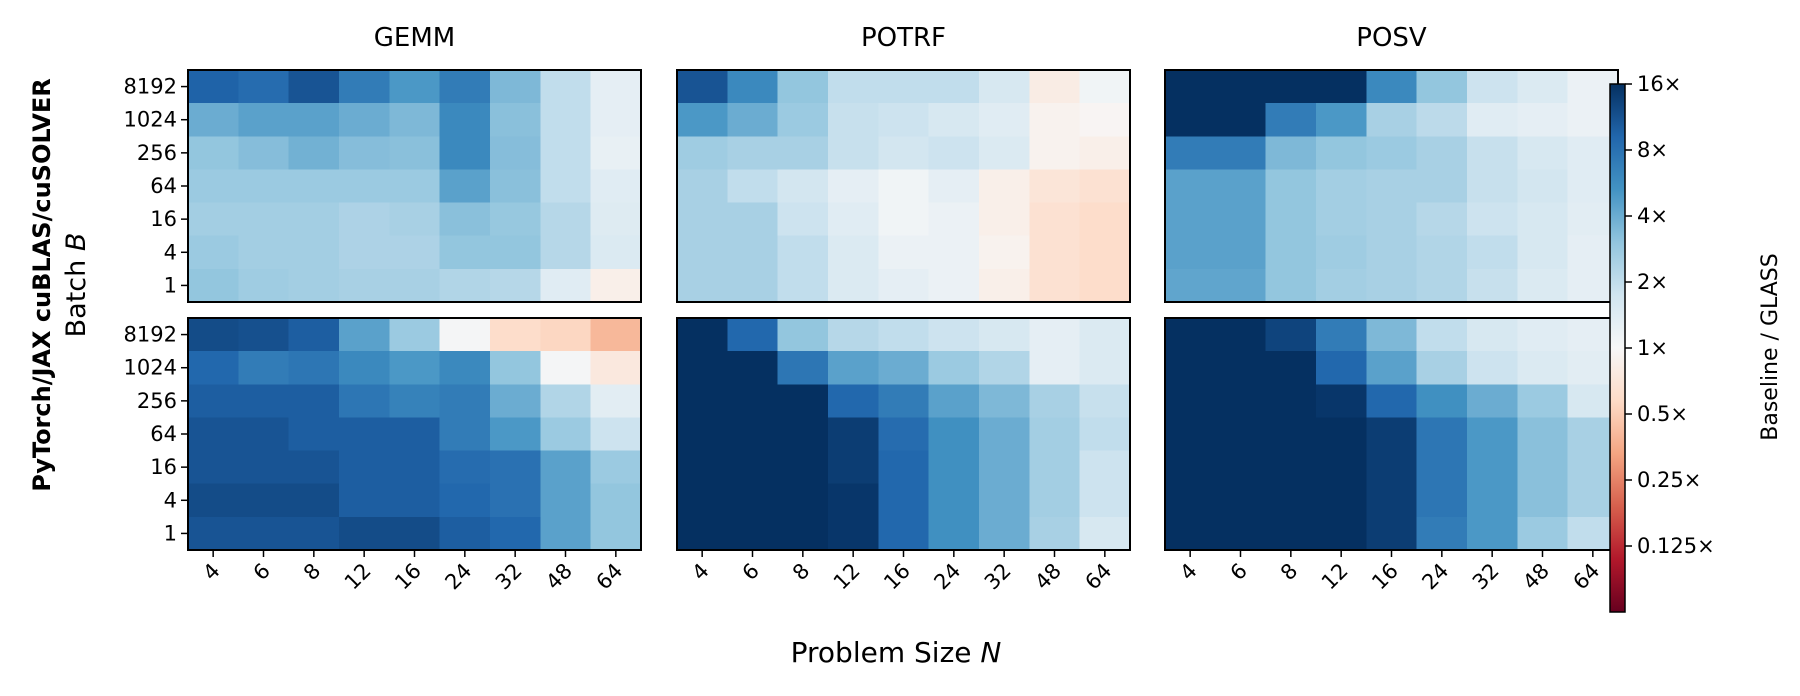 The image size is (1800, 696). What do you see at coordinates (1391, 38) in the screenshot?
I see `column-title-posv: POSV` at bounding box center [1391, 38].